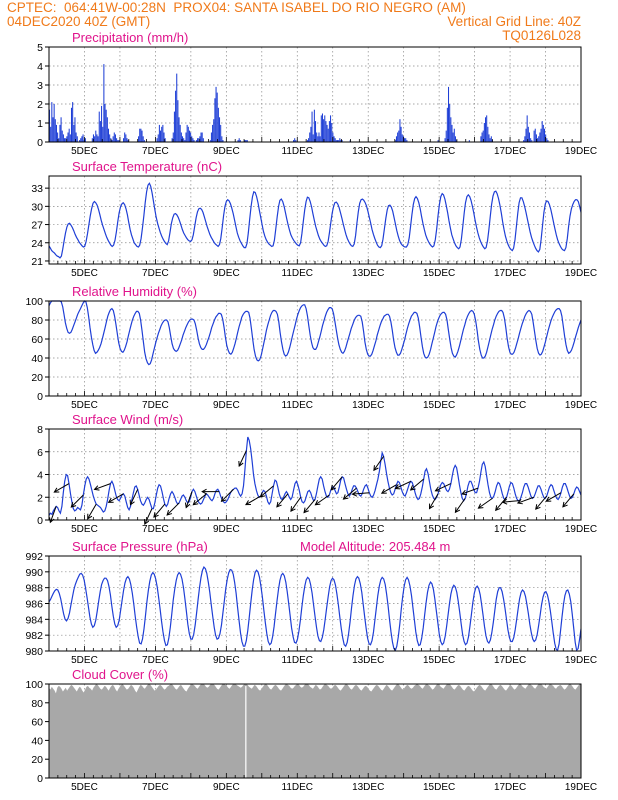 Image resolution: width=618 pixels, height=800 pixels. I want to click on y-tick-label: 984, so click(34, 620).